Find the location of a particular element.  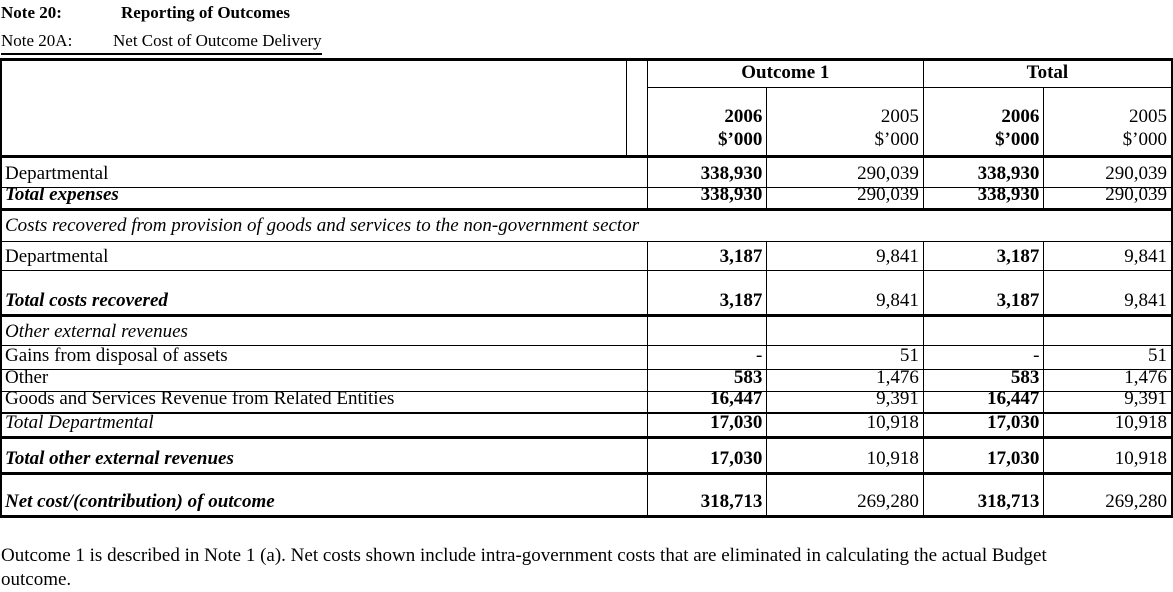

value-total-2006: 318,713 is located at coordinates (984, 495).